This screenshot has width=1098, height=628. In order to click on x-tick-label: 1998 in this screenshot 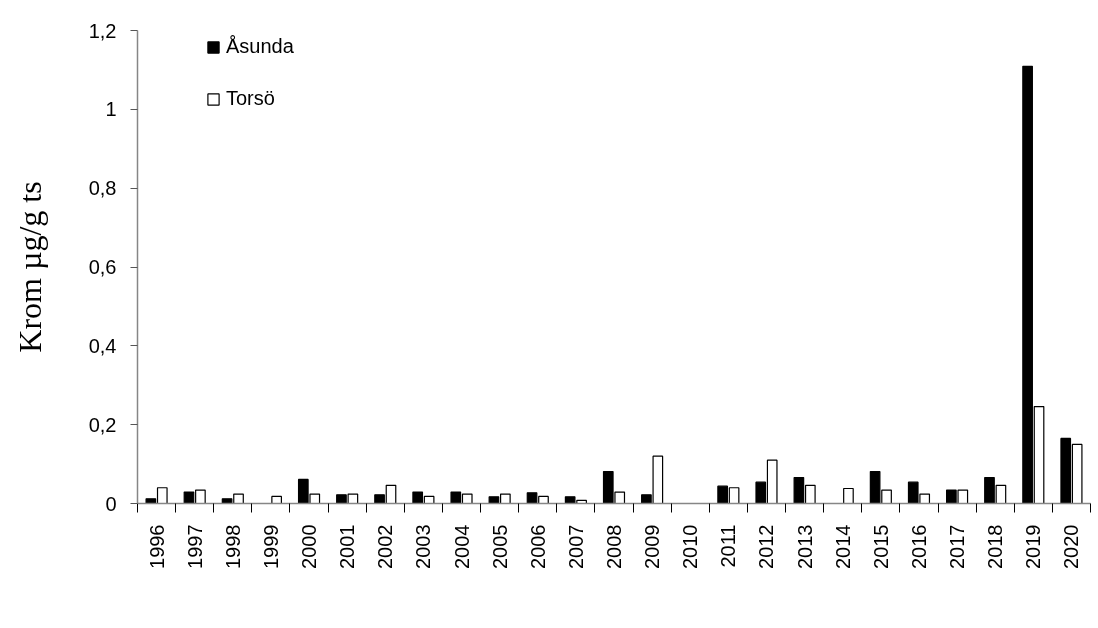, I will do `click(232, 546)`.